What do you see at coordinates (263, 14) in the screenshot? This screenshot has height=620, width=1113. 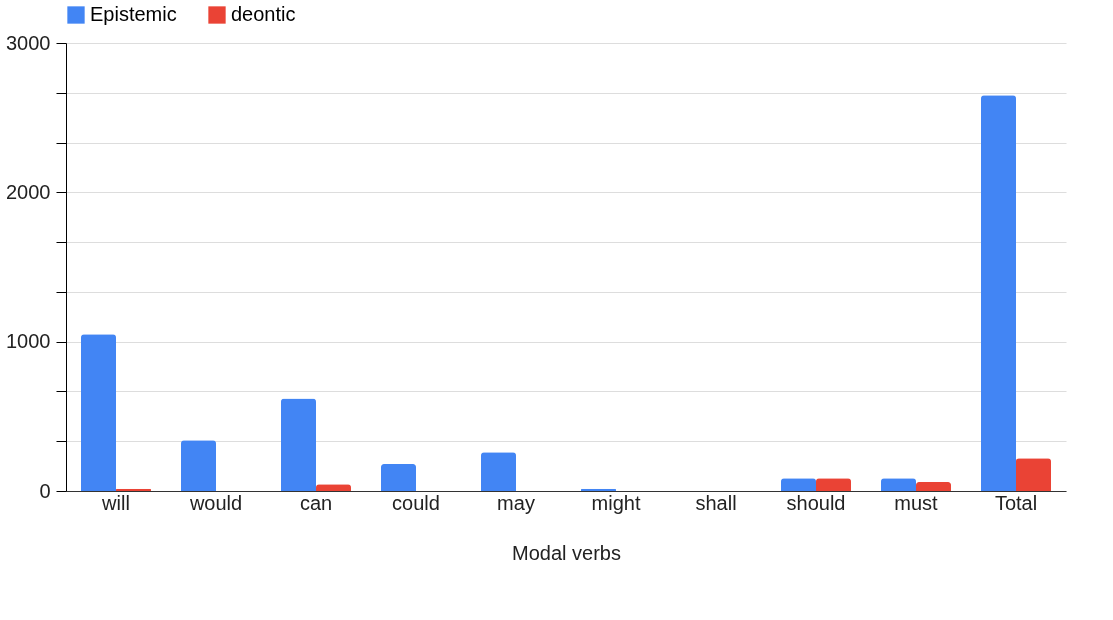 I see `legend-label: deontic` at bounding box center [263, 14].